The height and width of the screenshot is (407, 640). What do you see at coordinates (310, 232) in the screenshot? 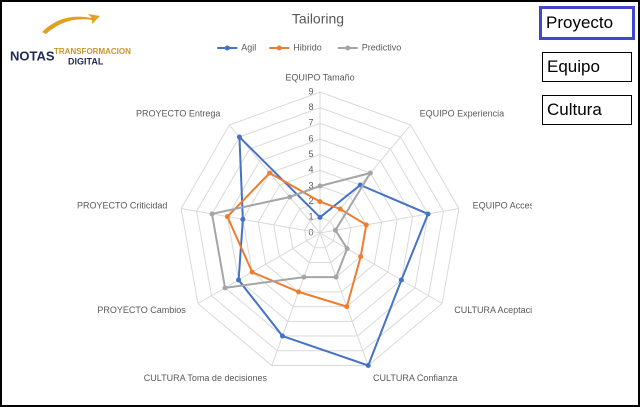
I see `r-tick-label: 0` at bounding box center [310, 232].